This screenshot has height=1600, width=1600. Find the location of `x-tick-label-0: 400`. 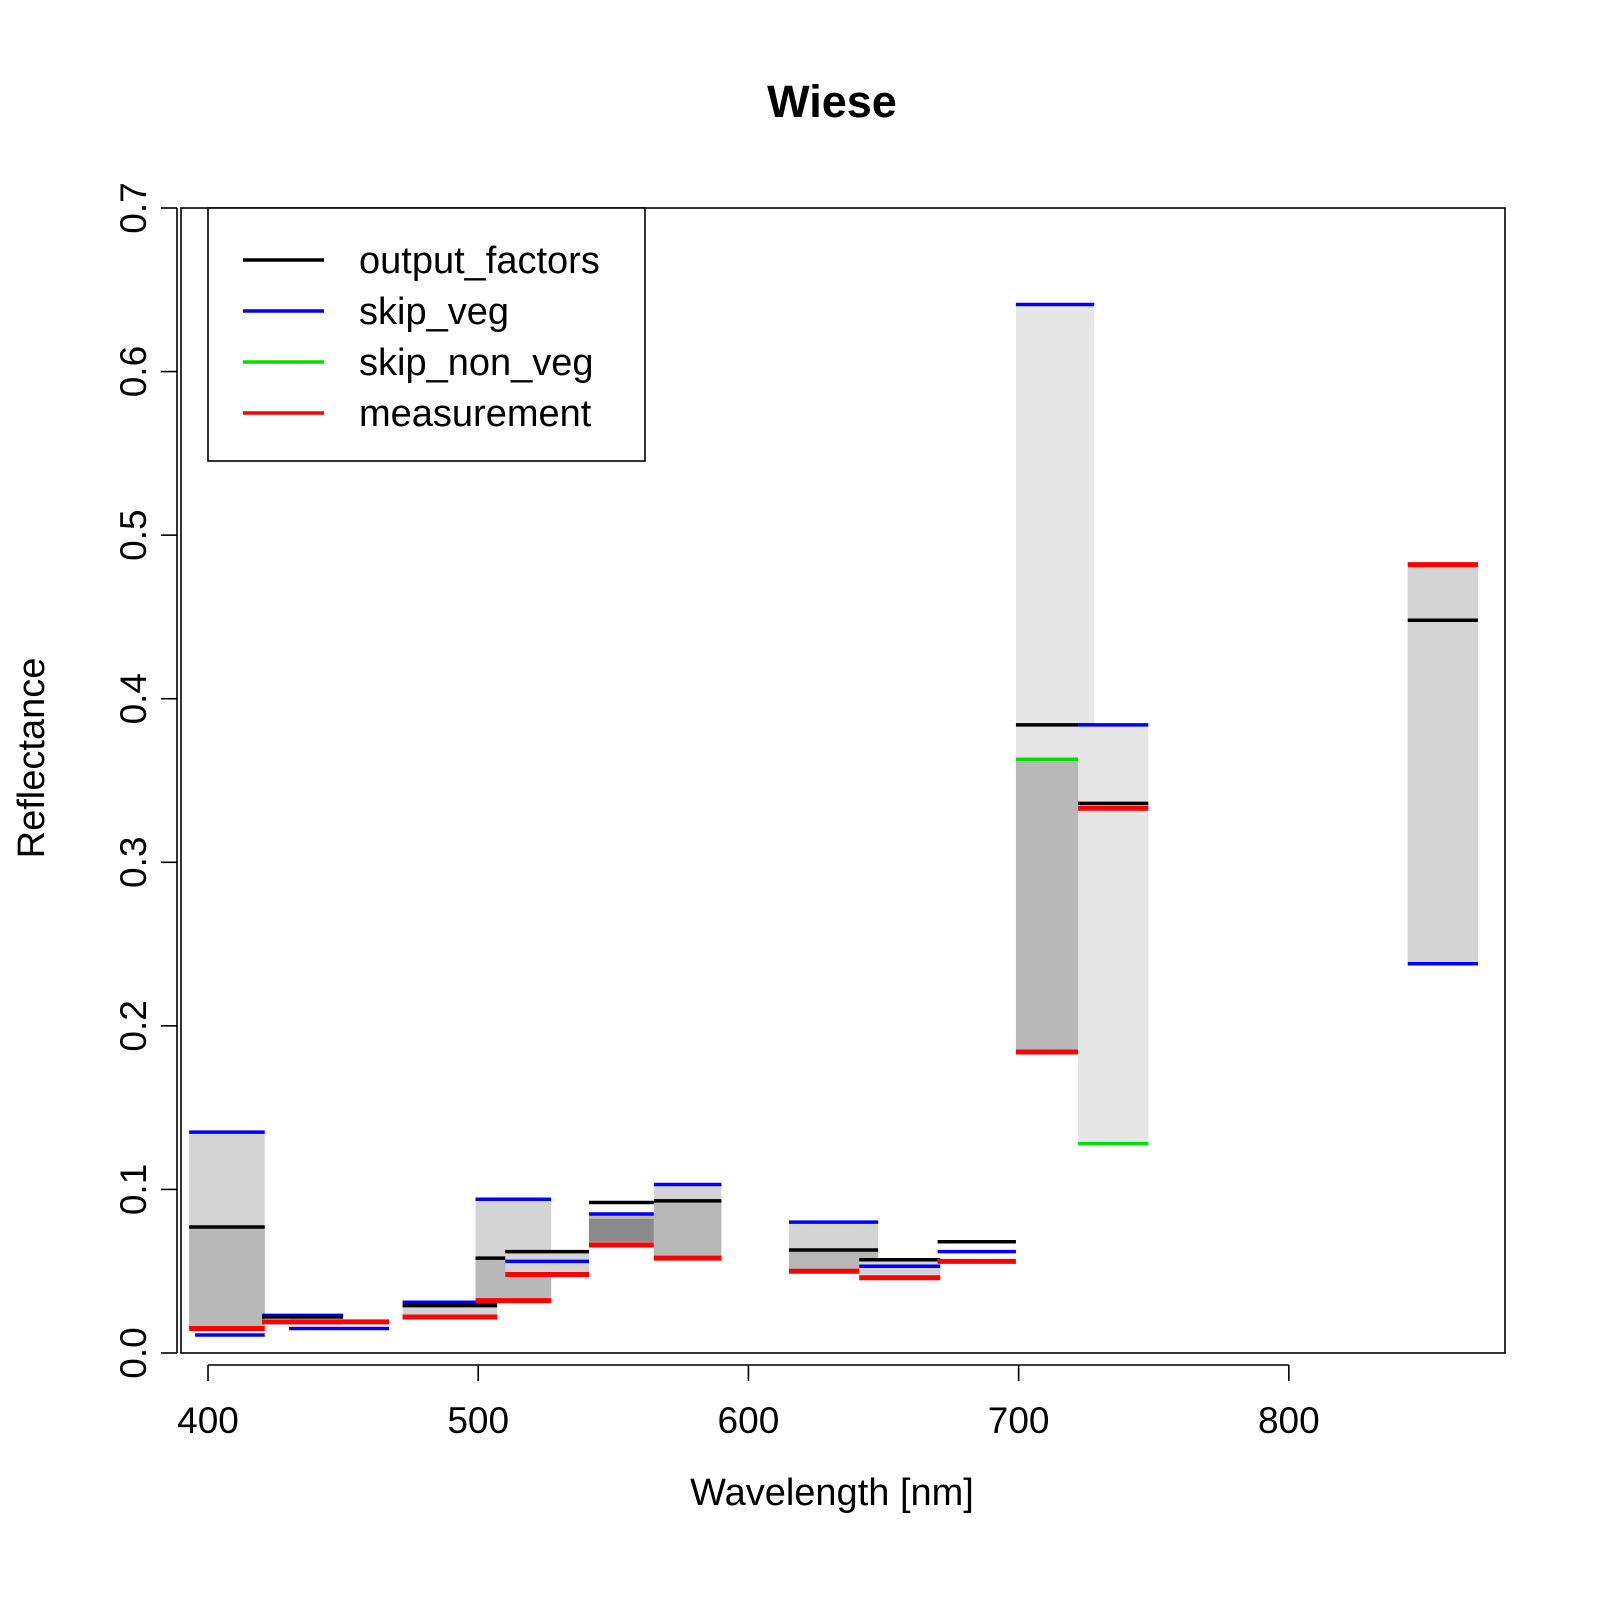

x-tick-label-0: 400 is located at coordinates (208, 1420).